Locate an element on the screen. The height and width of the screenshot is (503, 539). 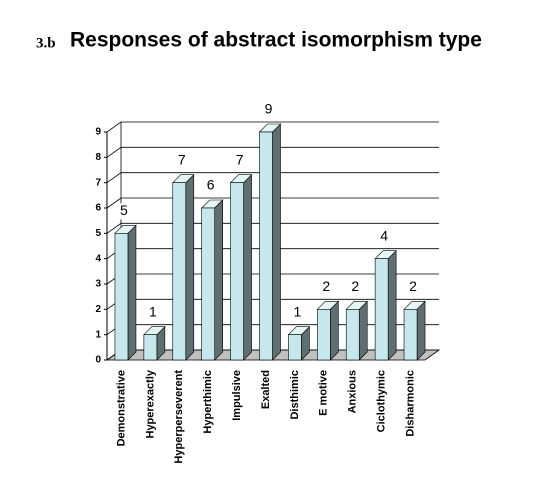
value-label: 4 is located at coordinates (384, 235).